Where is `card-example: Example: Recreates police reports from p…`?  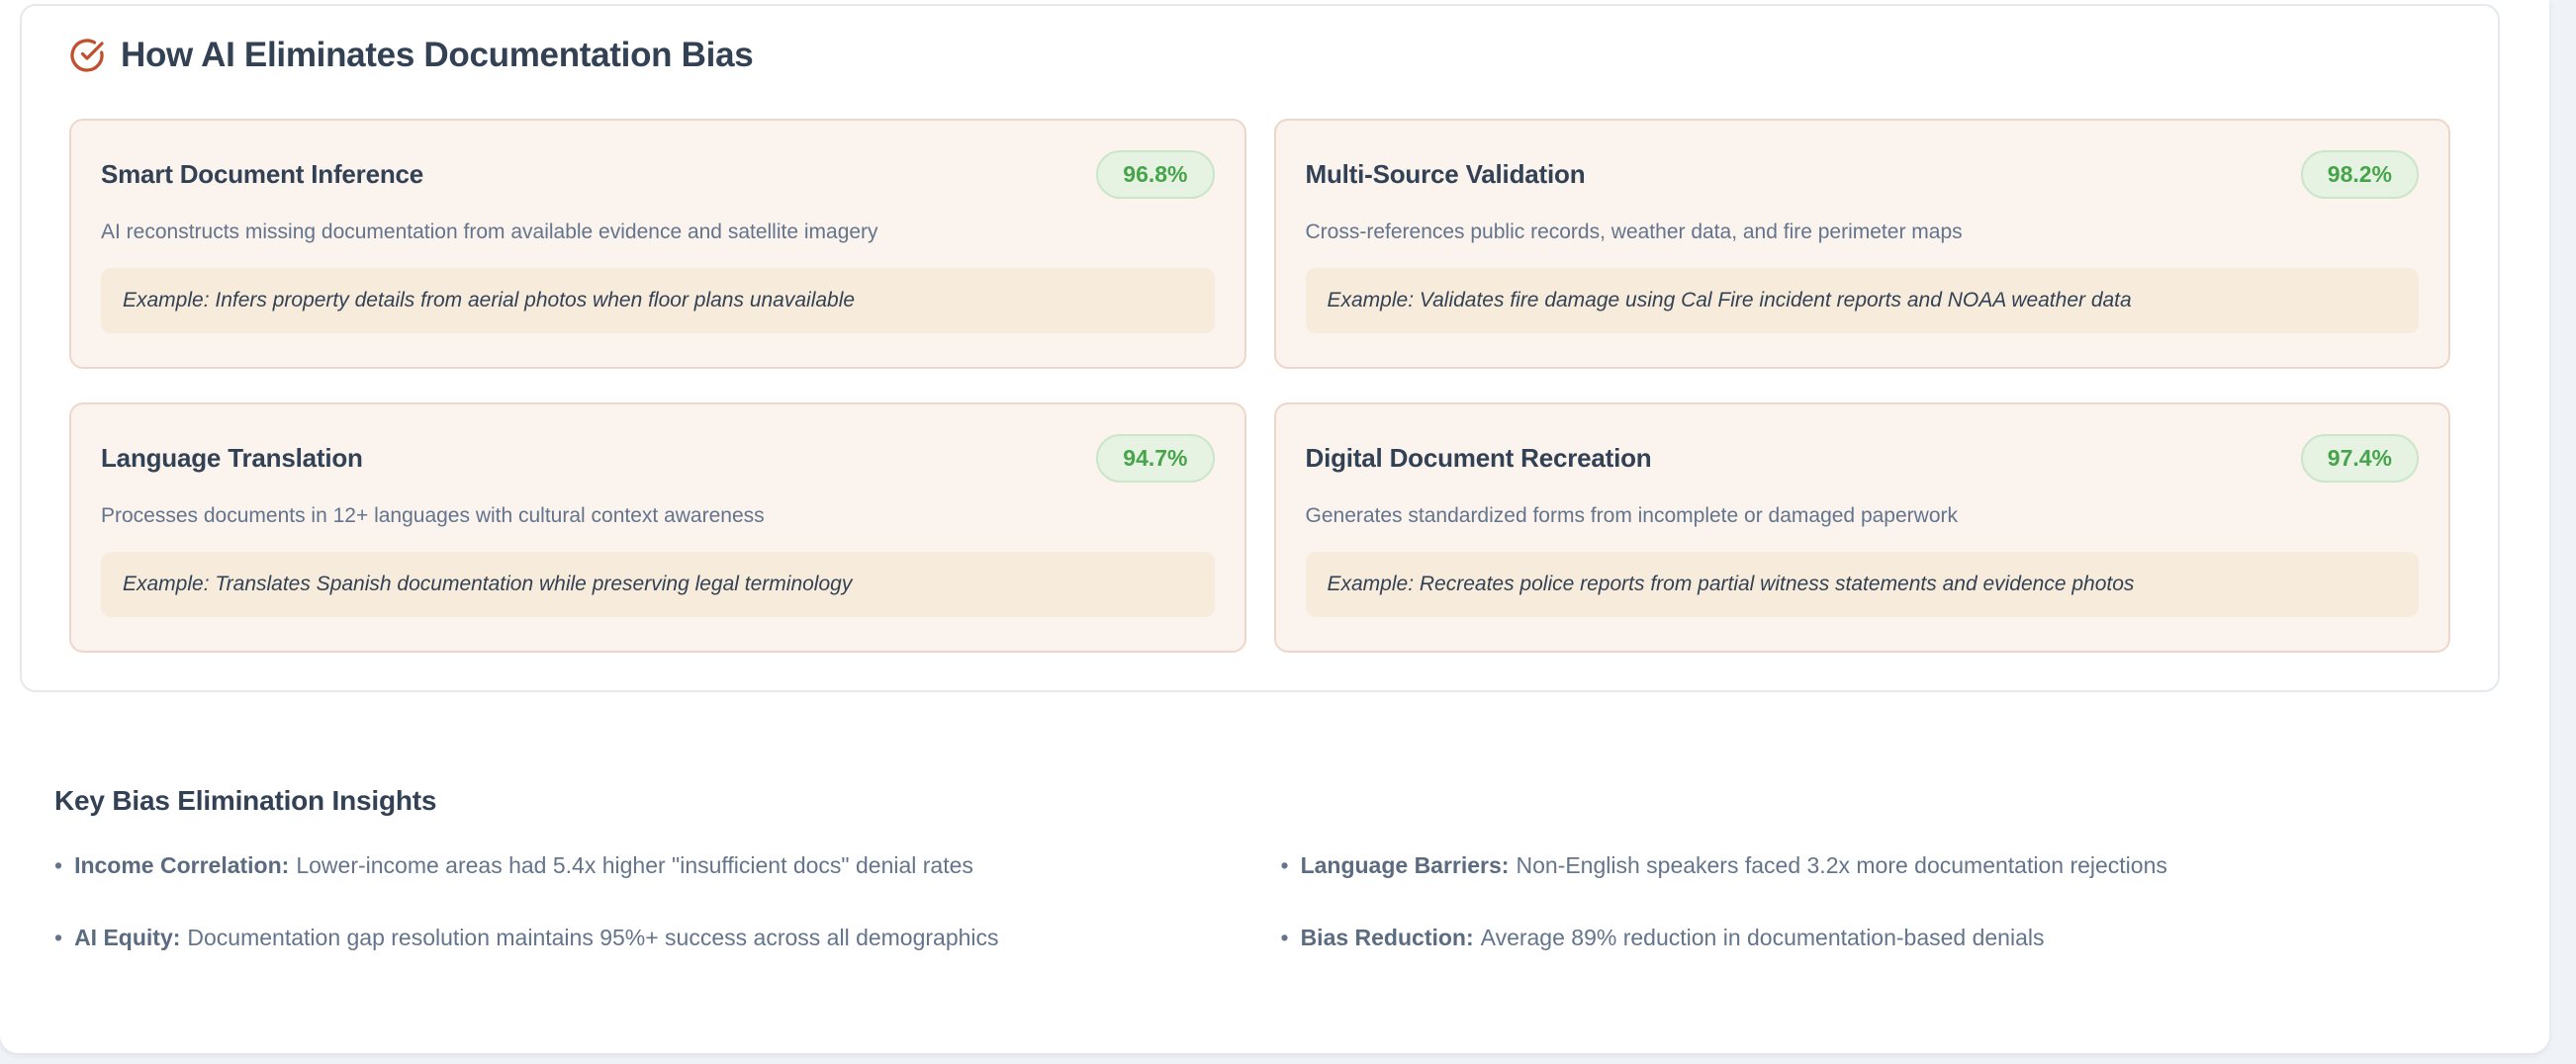
card-example: Example: Recreates police reports from p… is located at coordinates (1862, 584).